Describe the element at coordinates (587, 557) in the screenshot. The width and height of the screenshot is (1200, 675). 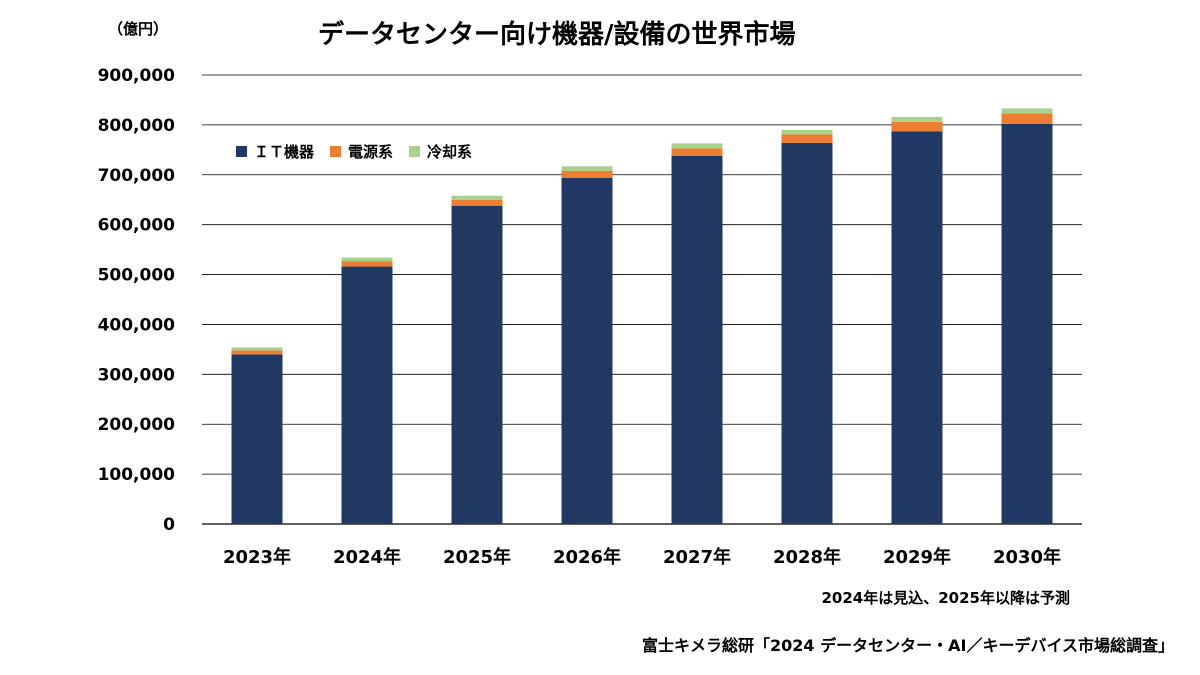
I see `x-tick-label: 2026年` at that location.